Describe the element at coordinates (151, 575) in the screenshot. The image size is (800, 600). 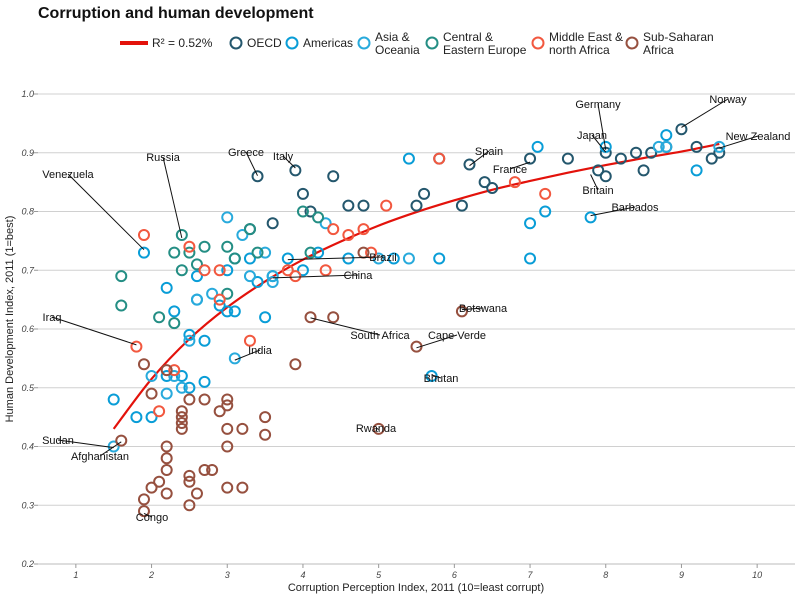
I see `x-tick-label: 2` at that location.